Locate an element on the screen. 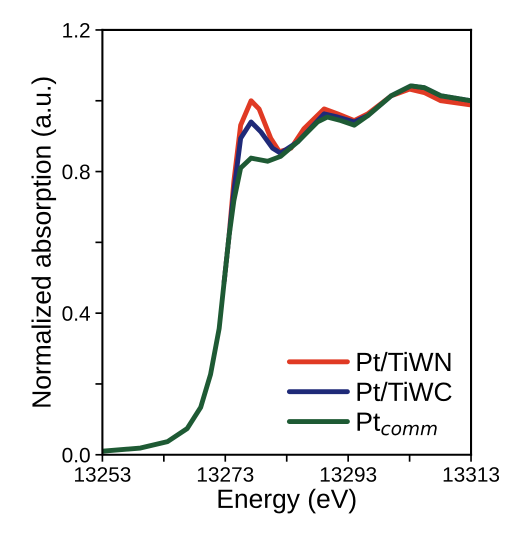 This screenshot has width=512, height=535. x-tick-label: 13313 is located at coordinates (472, 474).